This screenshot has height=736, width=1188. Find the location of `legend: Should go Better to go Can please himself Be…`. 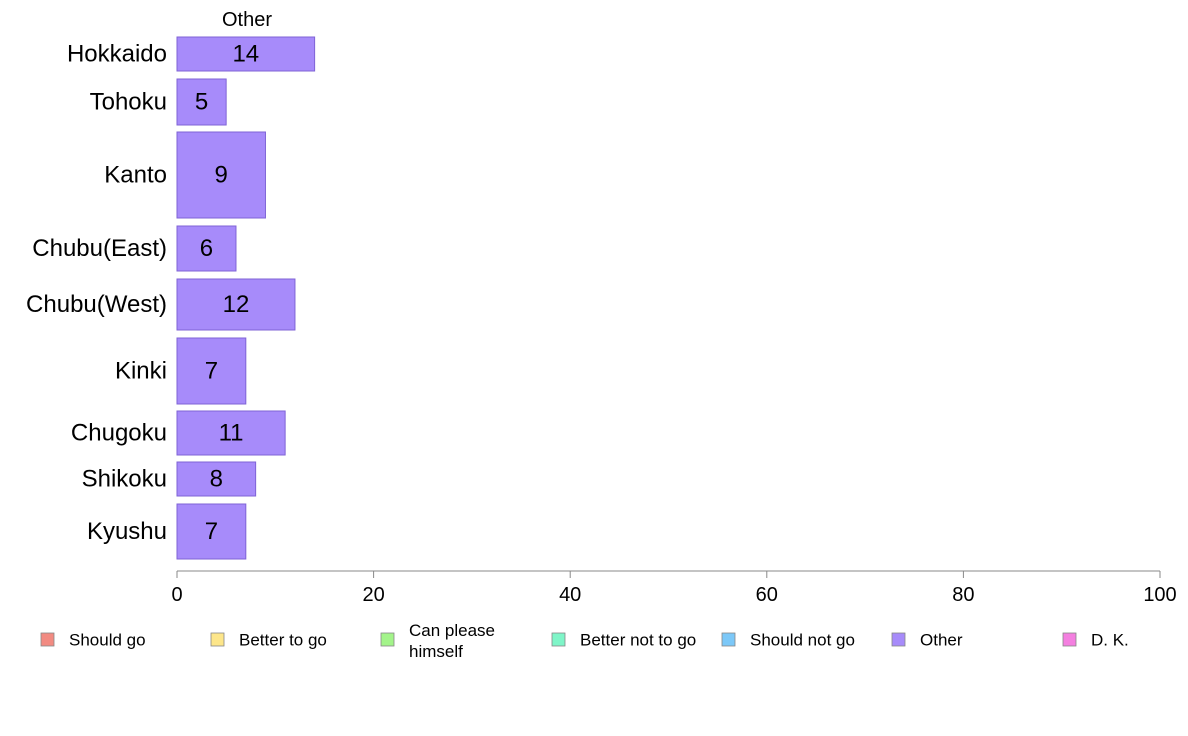

legend: Should go Better to go Can please himself Be… is located at coordinates (584, 641).